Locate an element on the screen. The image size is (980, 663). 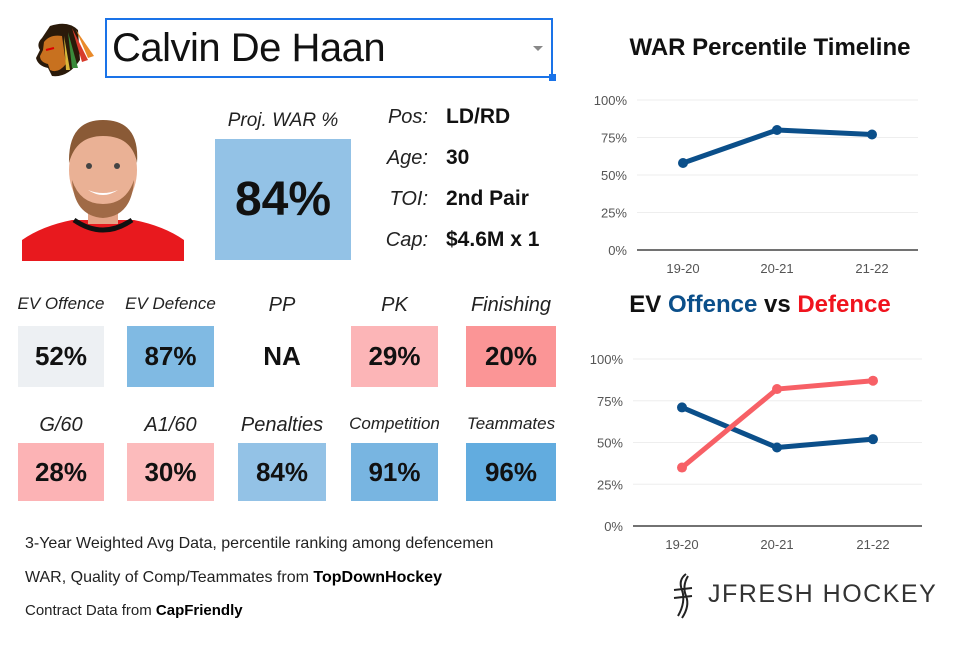
ev-offence-defence-chart: 0% 25% 50% 75% 100% 19-20 20-21 21-22 is located at coordinates (756, 452).